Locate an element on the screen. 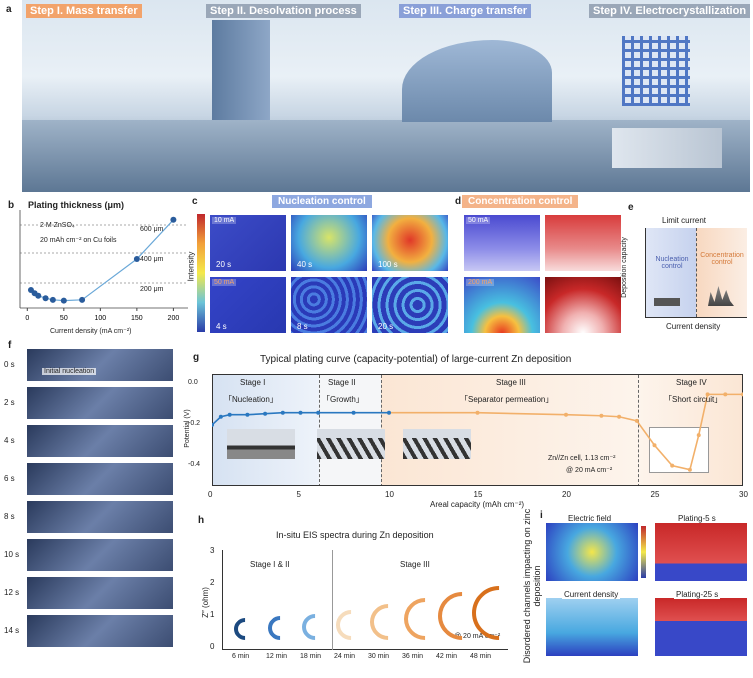 The image size is (753, 678). panel-h-rate: @ 20 mA cm⁻² is located at coordinates (477, 636).